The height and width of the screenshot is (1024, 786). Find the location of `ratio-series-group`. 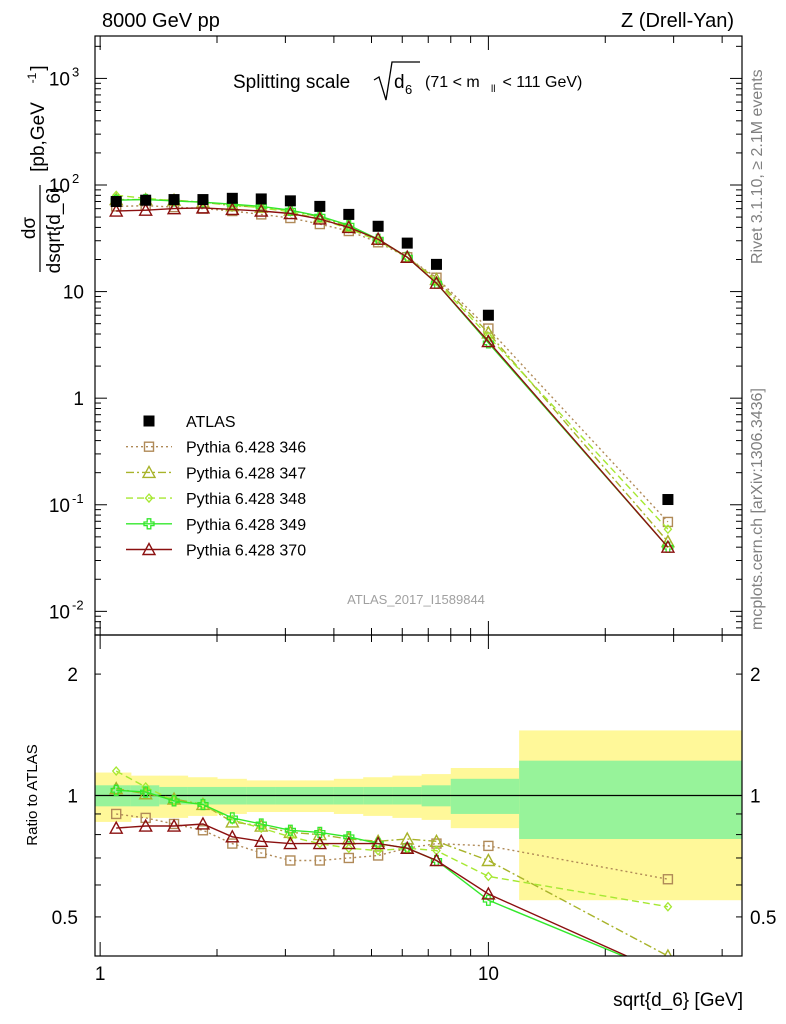

ratio-series-group is located at coordinates (391, 861).